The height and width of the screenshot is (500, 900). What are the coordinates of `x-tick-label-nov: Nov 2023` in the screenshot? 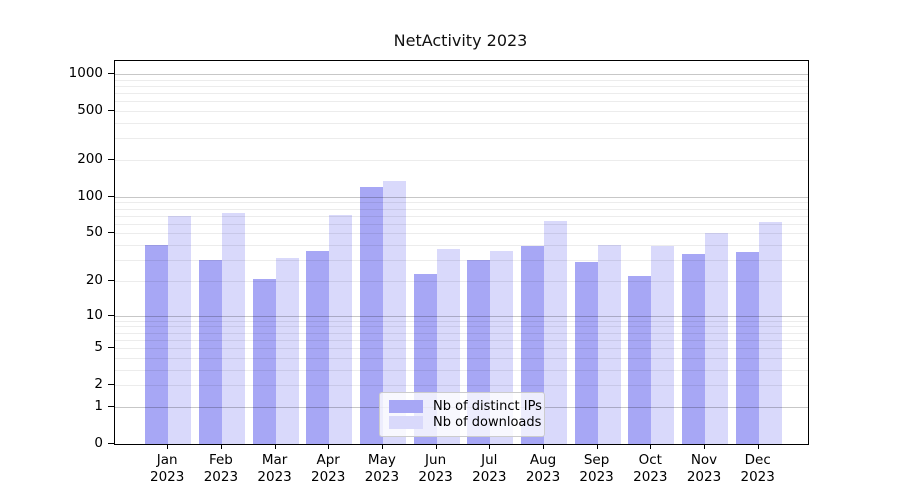 It's located at (704, 468).